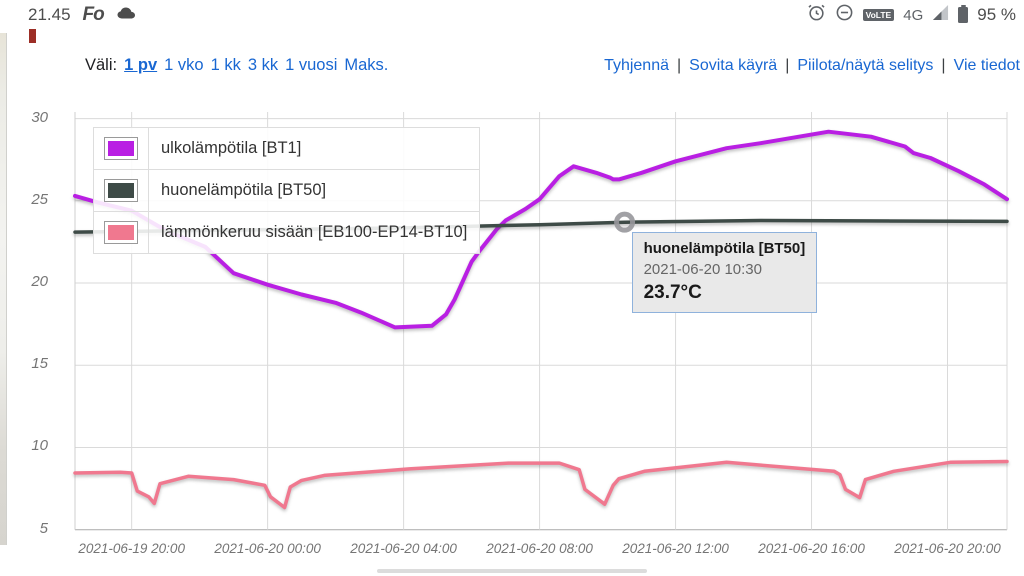 This screenshot has height=576, width=1024. I want to click on x-axis-tick-label: 2021-06-20 08:00, so click(539, 548).